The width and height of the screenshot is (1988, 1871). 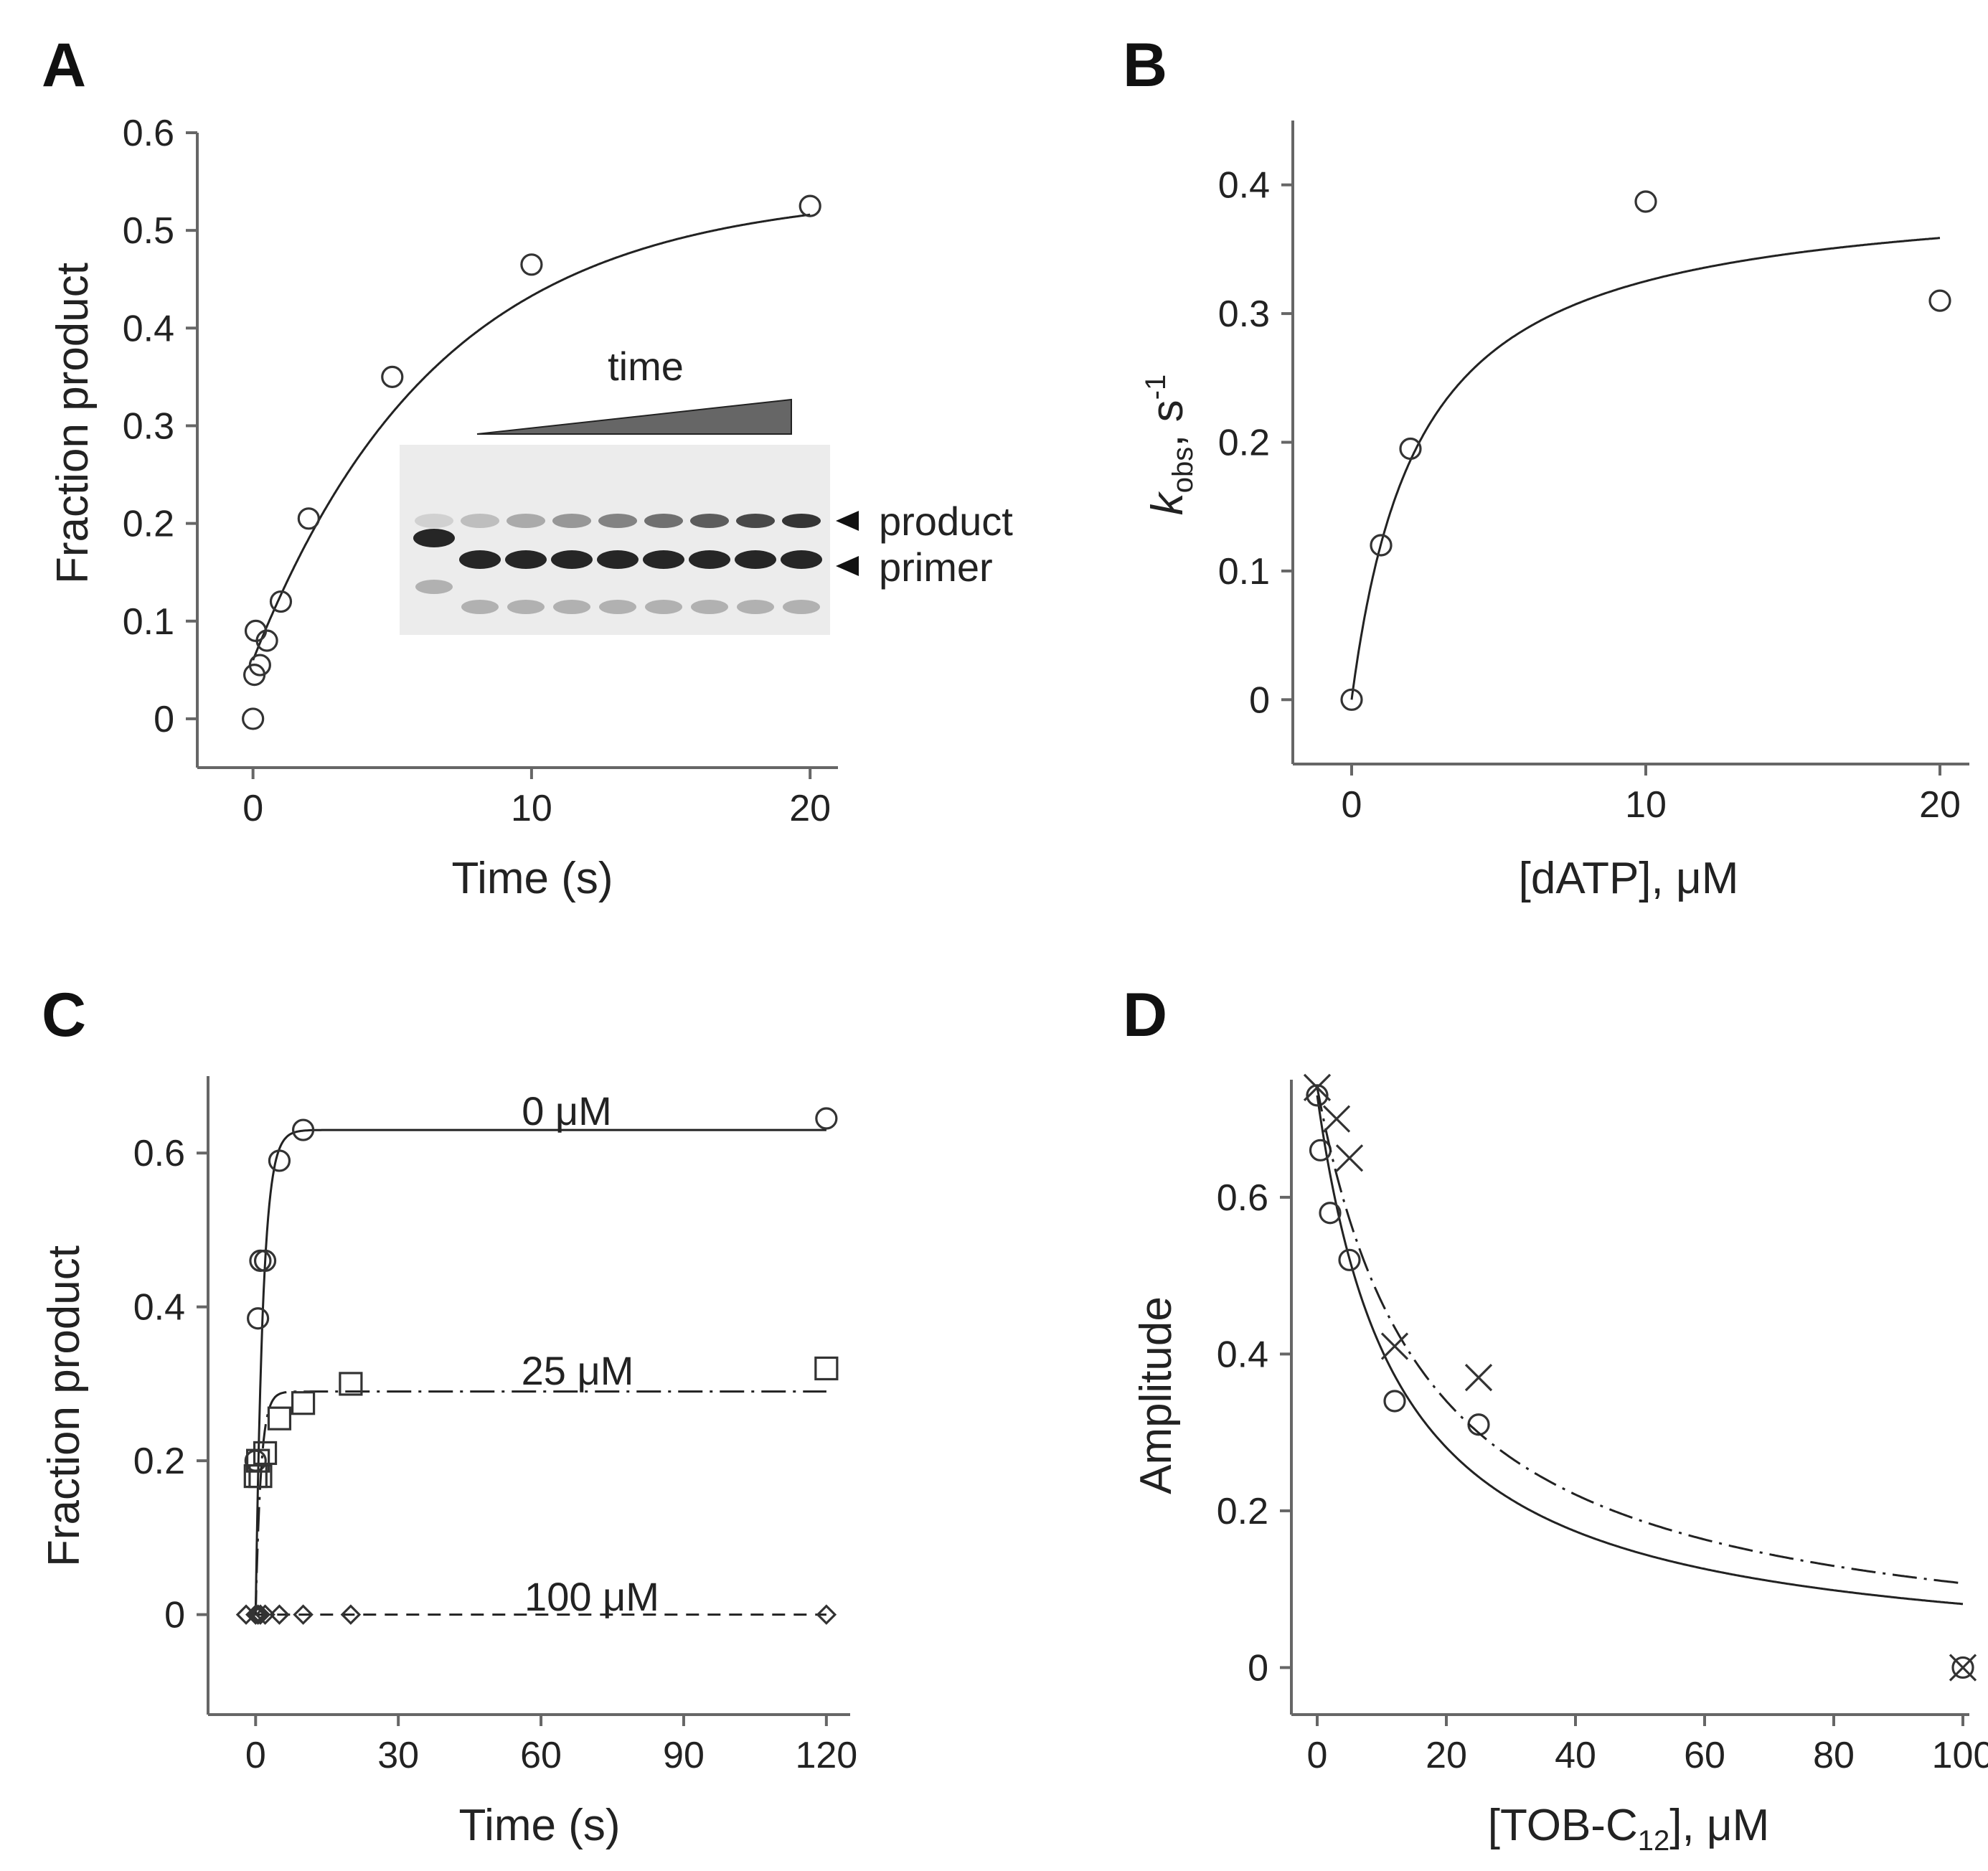 I want to click on b-y-tick-label: 0.4, so click(x=1244, y=186).